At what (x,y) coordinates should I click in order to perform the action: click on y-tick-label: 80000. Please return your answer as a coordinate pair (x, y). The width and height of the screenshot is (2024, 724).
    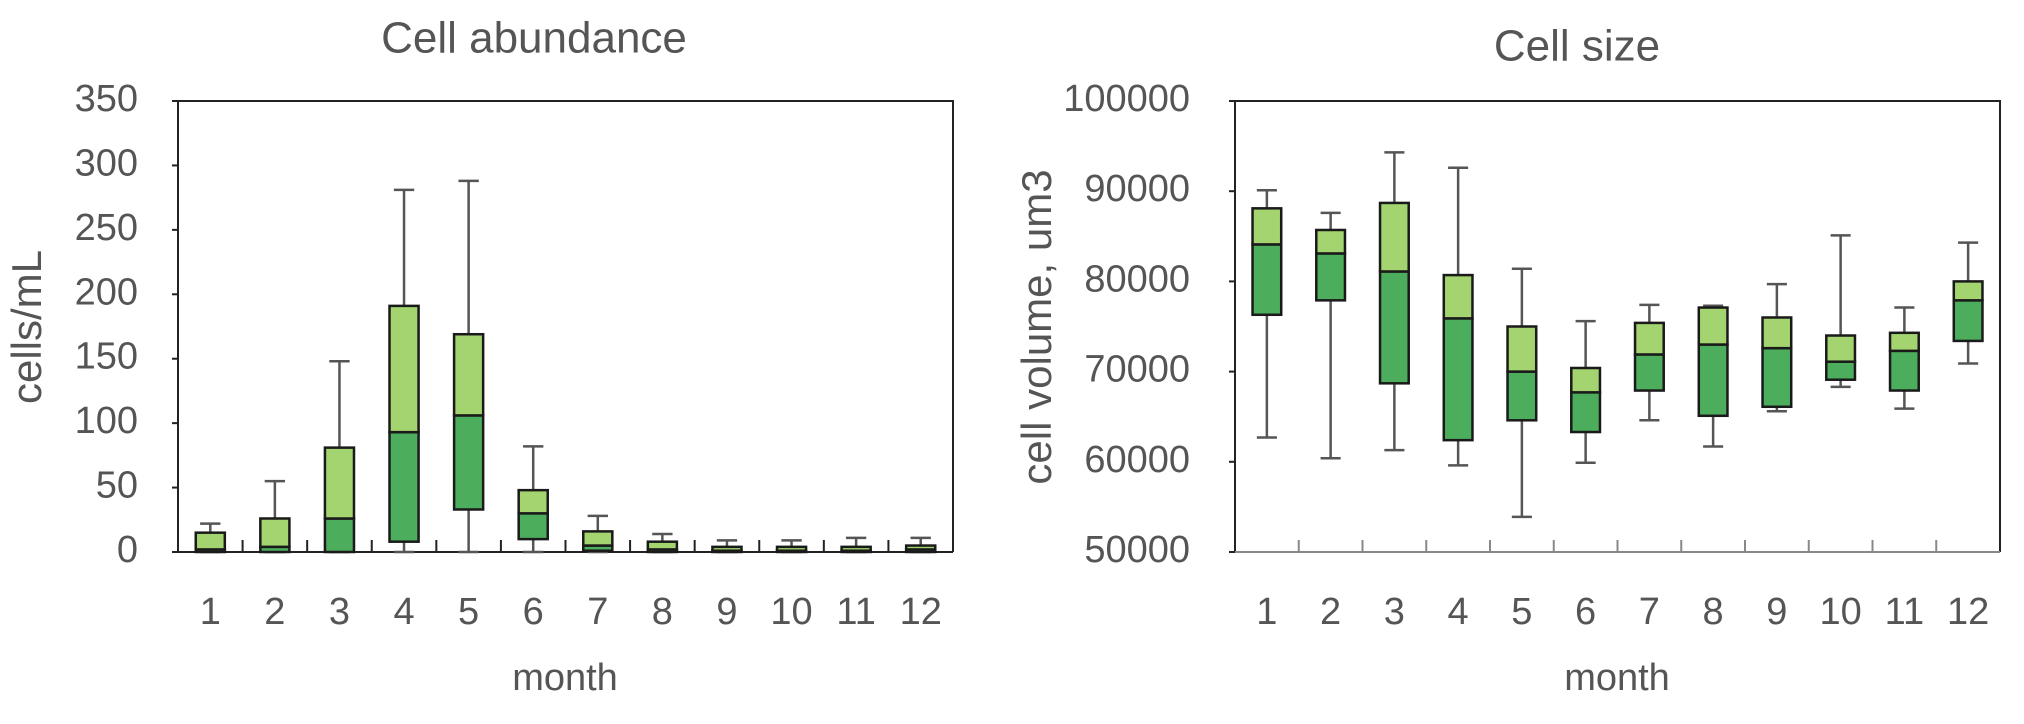
    Looking at the image, I should click on (1137, 279).